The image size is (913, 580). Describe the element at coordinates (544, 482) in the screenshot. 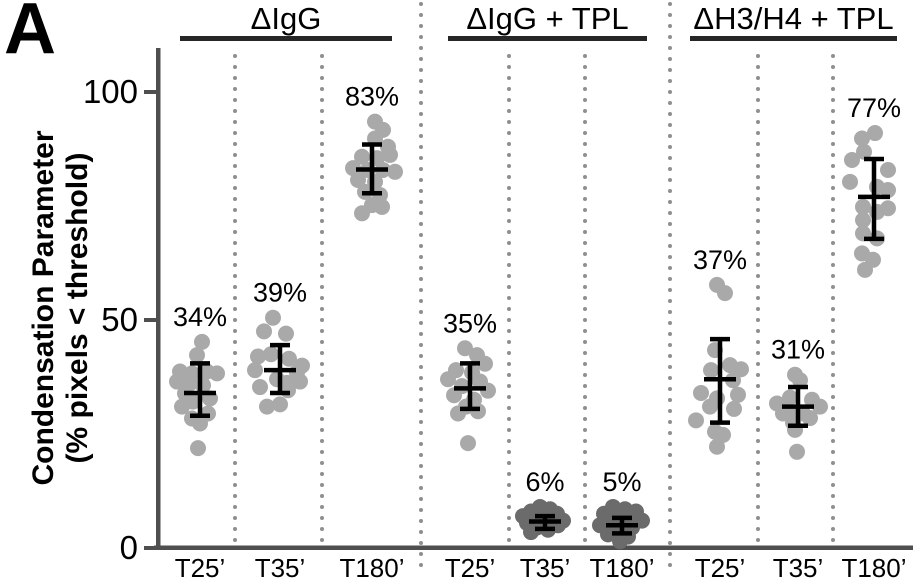

I see `mean-percent-label: 6%` at that location.